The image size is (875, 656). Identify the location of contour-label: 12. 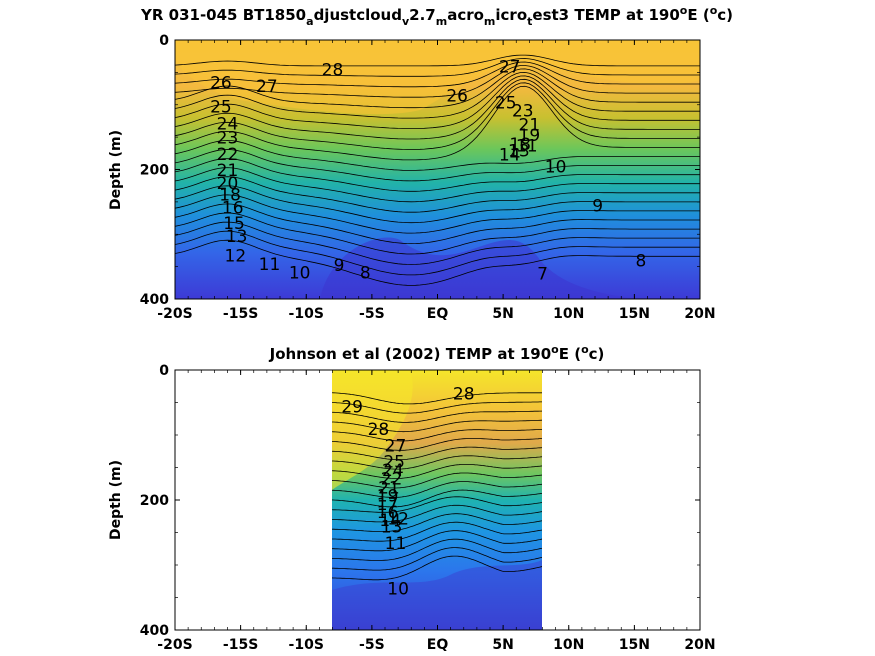
(398, 520).